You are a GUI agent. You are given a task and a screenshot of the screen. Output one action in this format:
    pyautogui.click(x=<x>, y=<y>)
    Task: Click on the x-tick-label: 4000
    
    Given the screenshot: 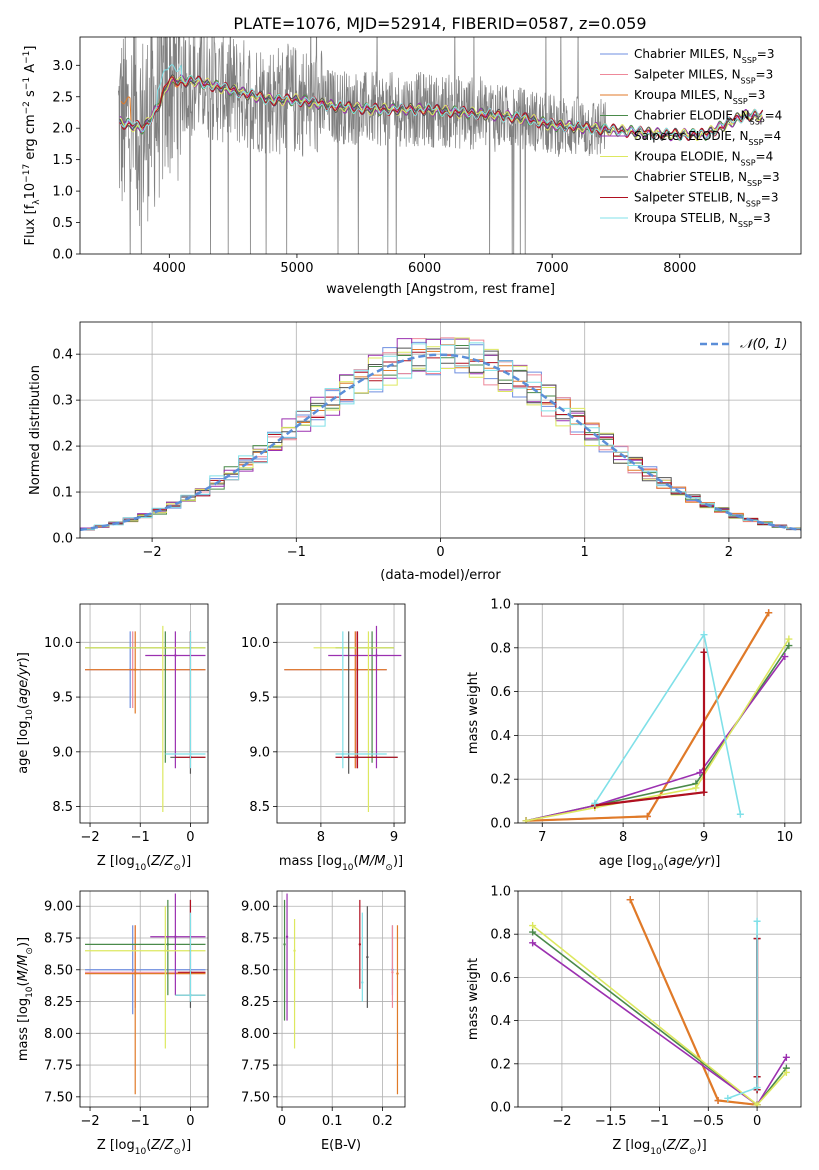 What is the action you would take?
    pyautogui.click(x=169, y=268)
    